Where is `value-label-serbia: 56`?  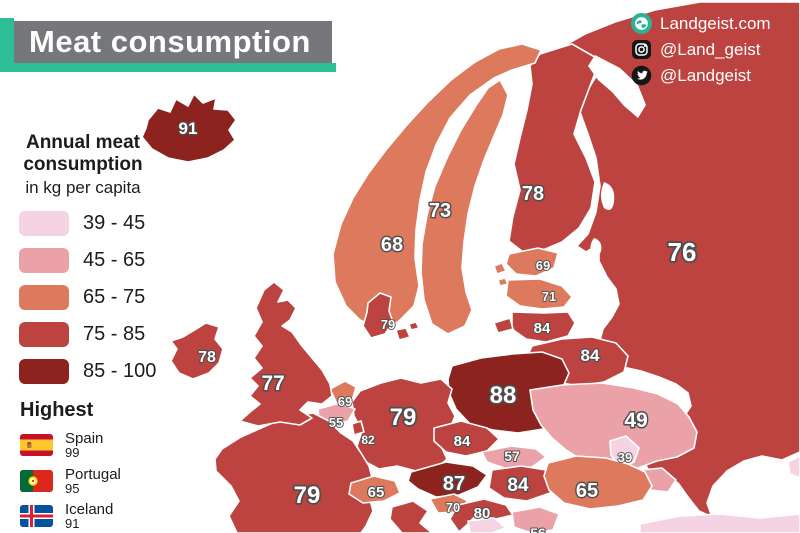
value-label-serbia: 56 is located at coordinates (538, 529).